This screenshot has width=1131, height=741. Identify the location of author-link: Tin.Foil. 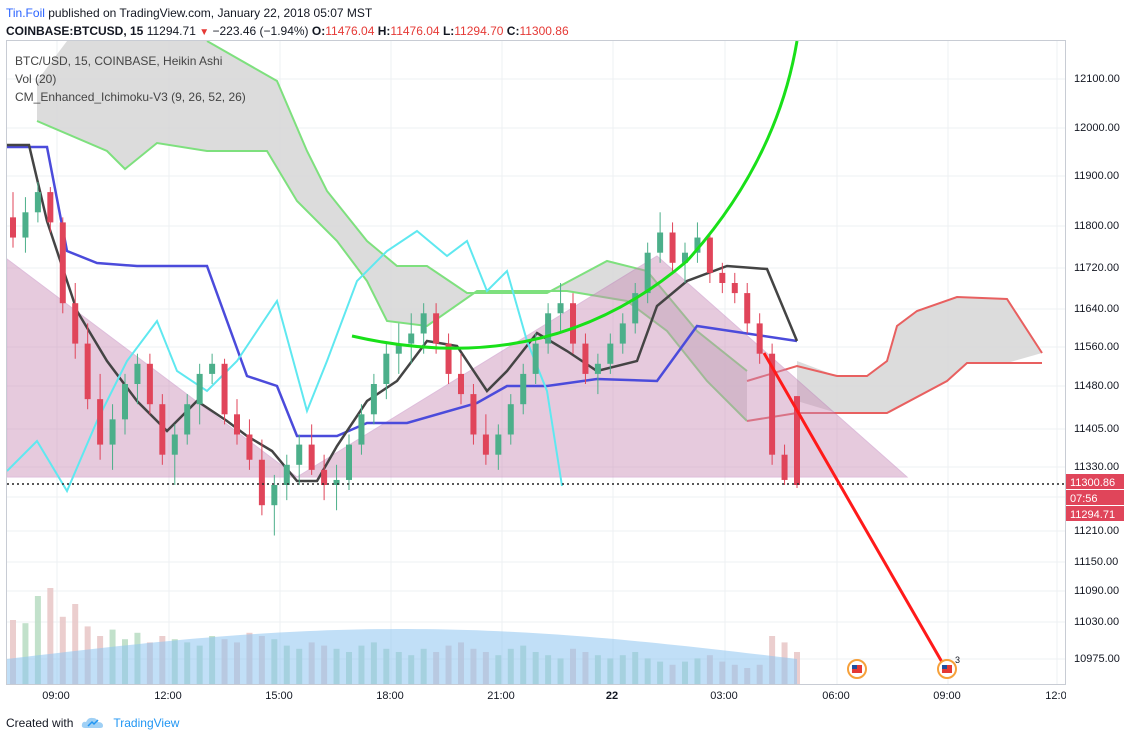
(25, 13).